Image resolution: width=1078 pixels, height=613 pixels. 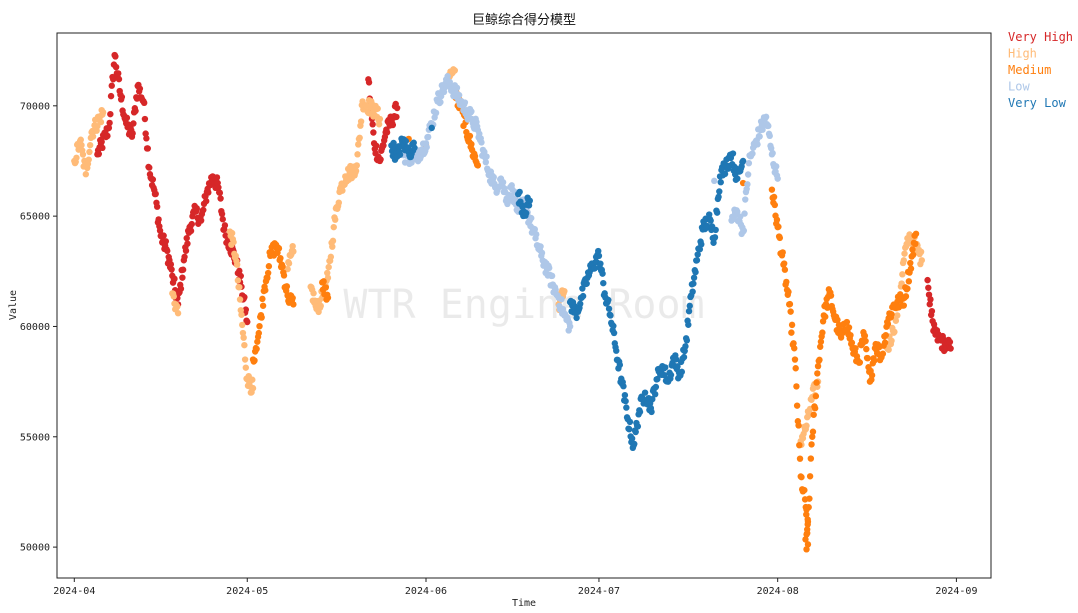 I want to click on watermark: WTR Engine Room, so click(x=523, y=305).